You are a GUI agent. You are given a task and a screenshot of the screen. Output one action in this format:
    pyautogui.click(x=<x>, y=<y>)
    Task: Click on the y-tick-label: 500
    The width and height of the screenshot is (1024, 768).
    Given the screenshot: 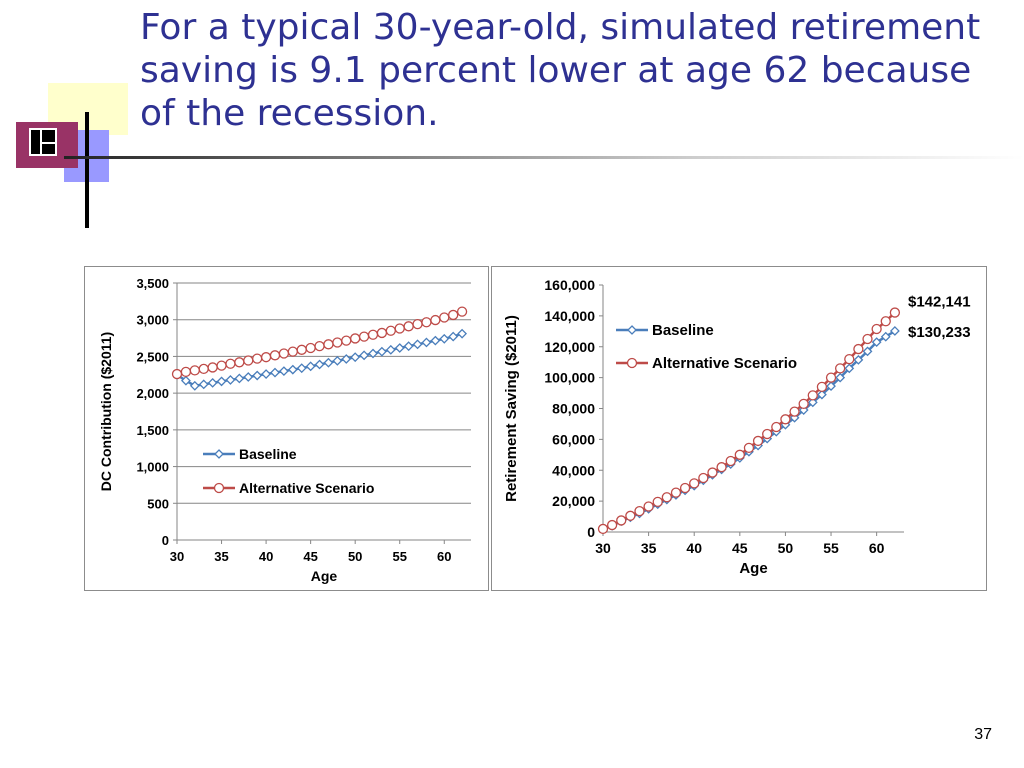 What is the action you would take?
    pyautogui.click(x=158, y=503)
    